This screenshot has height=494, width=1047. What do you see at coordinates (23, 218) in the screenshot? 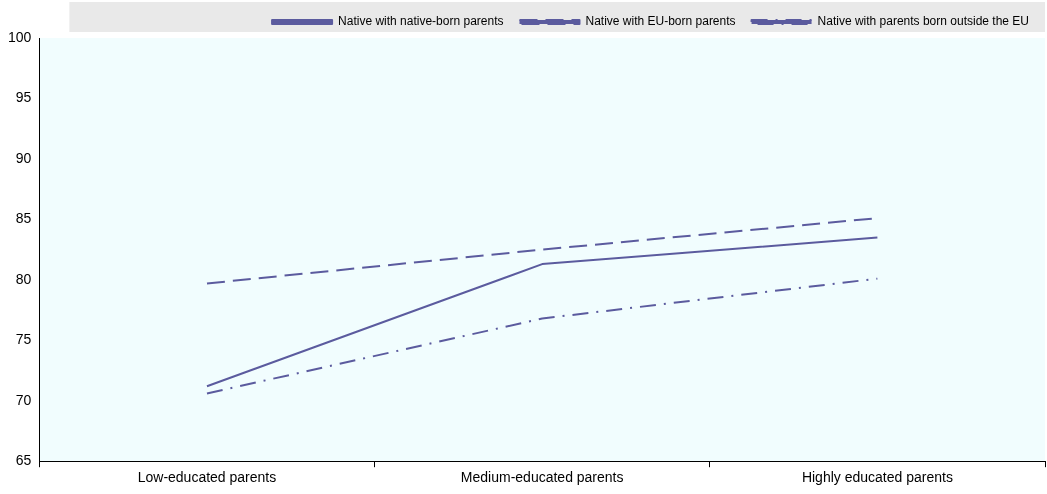
I see `y-tick-label: 85` at bounding box center [23, 218].